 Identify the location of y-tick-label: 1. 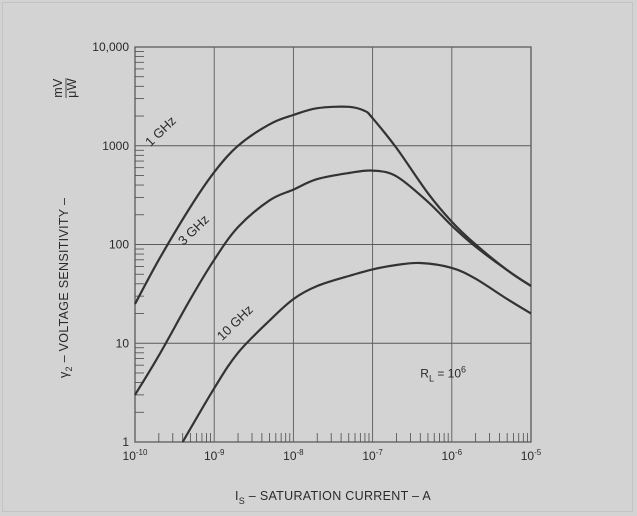
(125, 442).